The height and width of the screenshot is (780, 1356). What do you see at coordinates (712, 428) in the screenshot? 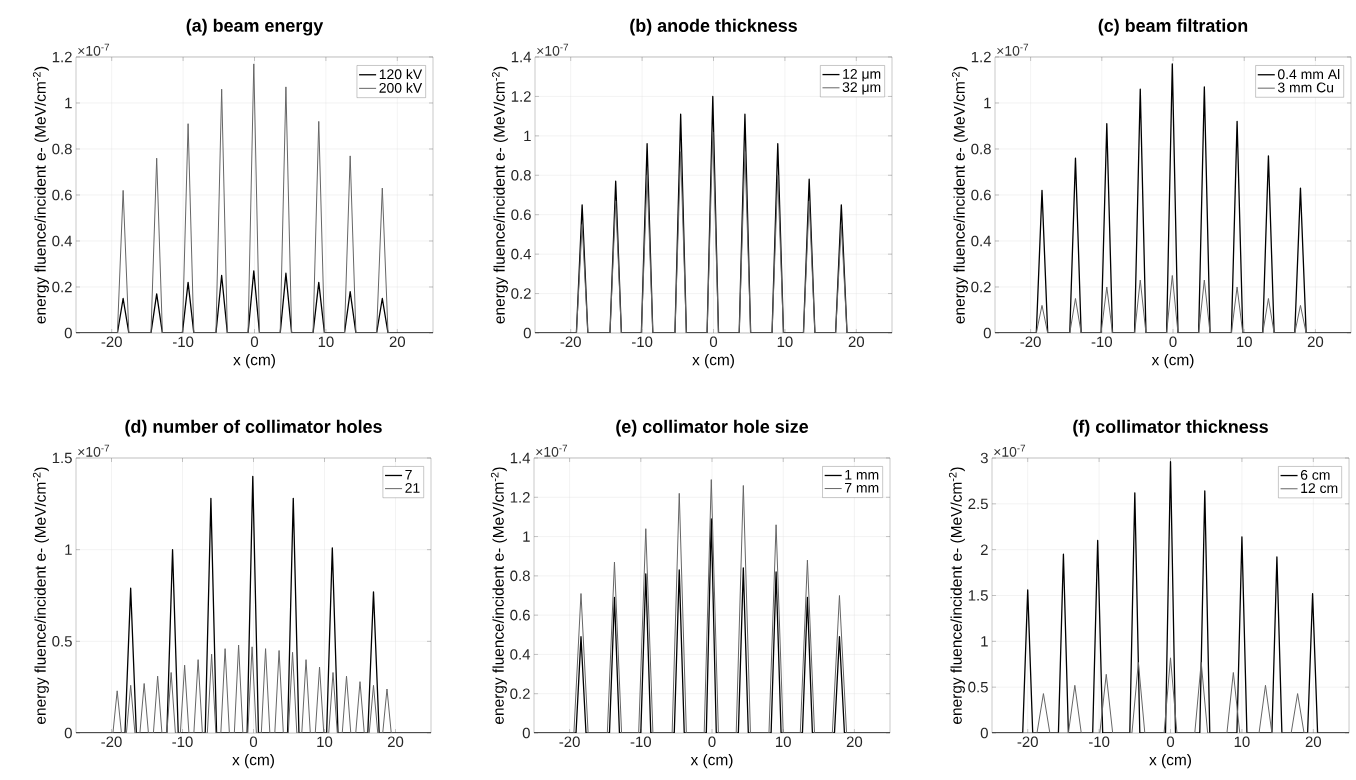
I see `chart-title: (e) collimator hole size` at bounding box center [712, 428].